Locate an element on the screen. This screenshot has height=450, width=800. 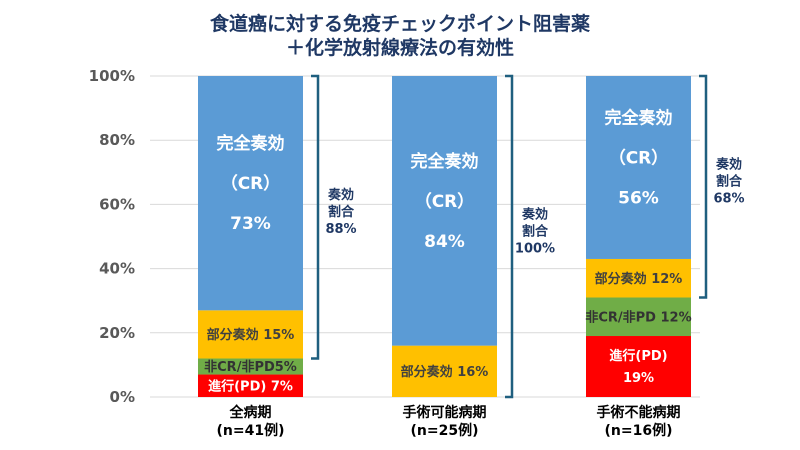
segment-label: 部分奏効 15% is located at coordinates (251, 335).